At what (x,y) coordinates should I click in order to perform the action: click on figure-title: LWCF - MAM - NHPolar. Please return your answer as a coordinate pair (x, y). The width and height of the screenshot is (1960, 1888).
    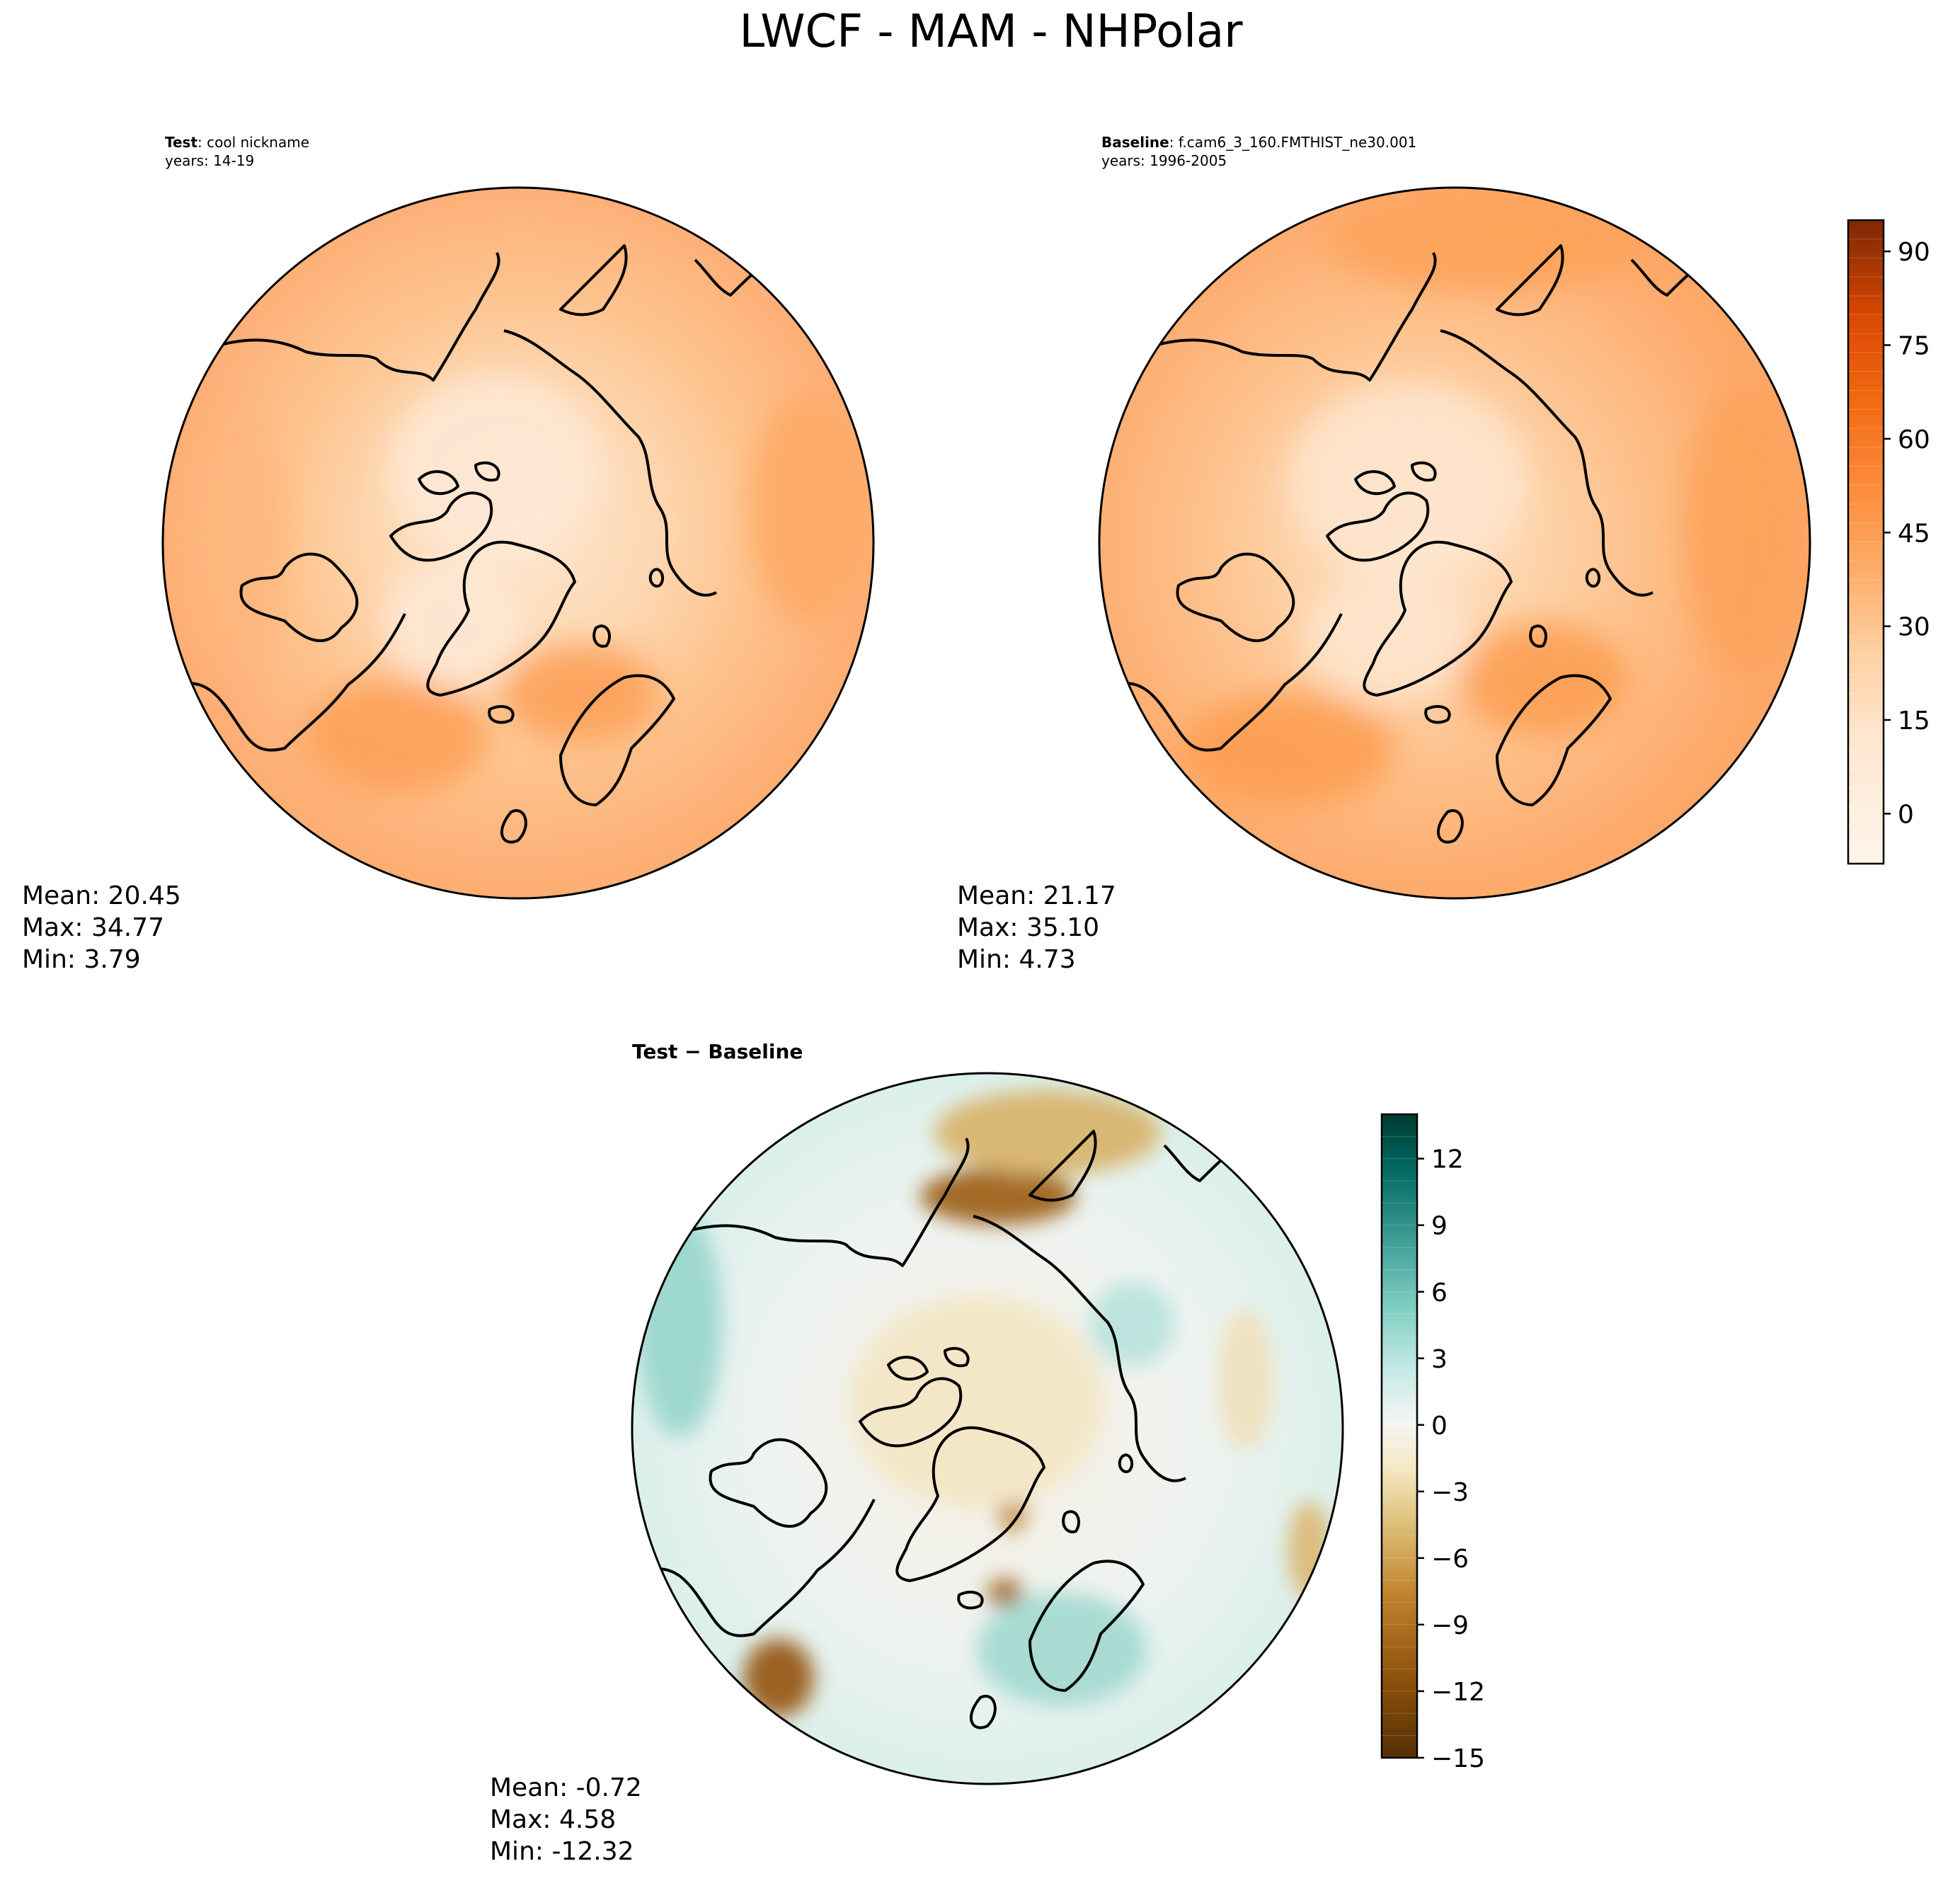
    Looking at the image, I should click on (991, 32).